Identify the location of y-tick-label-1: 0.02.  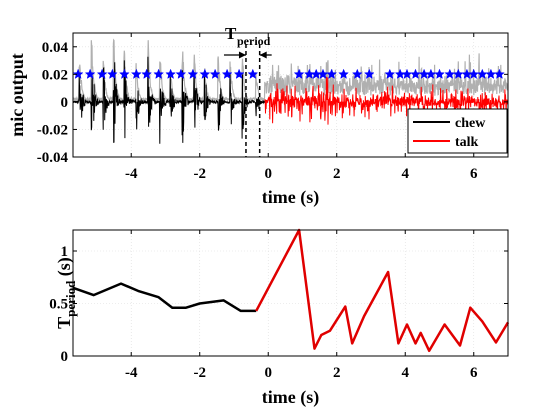
(55, 75).